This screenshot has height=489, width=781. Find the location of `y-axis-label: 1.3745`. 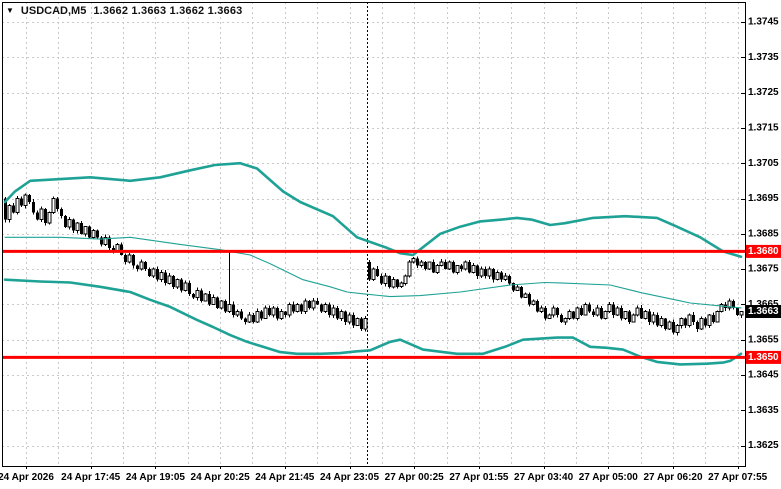

y-axis-label: 1.3745 is located at coordinates (763, 22).